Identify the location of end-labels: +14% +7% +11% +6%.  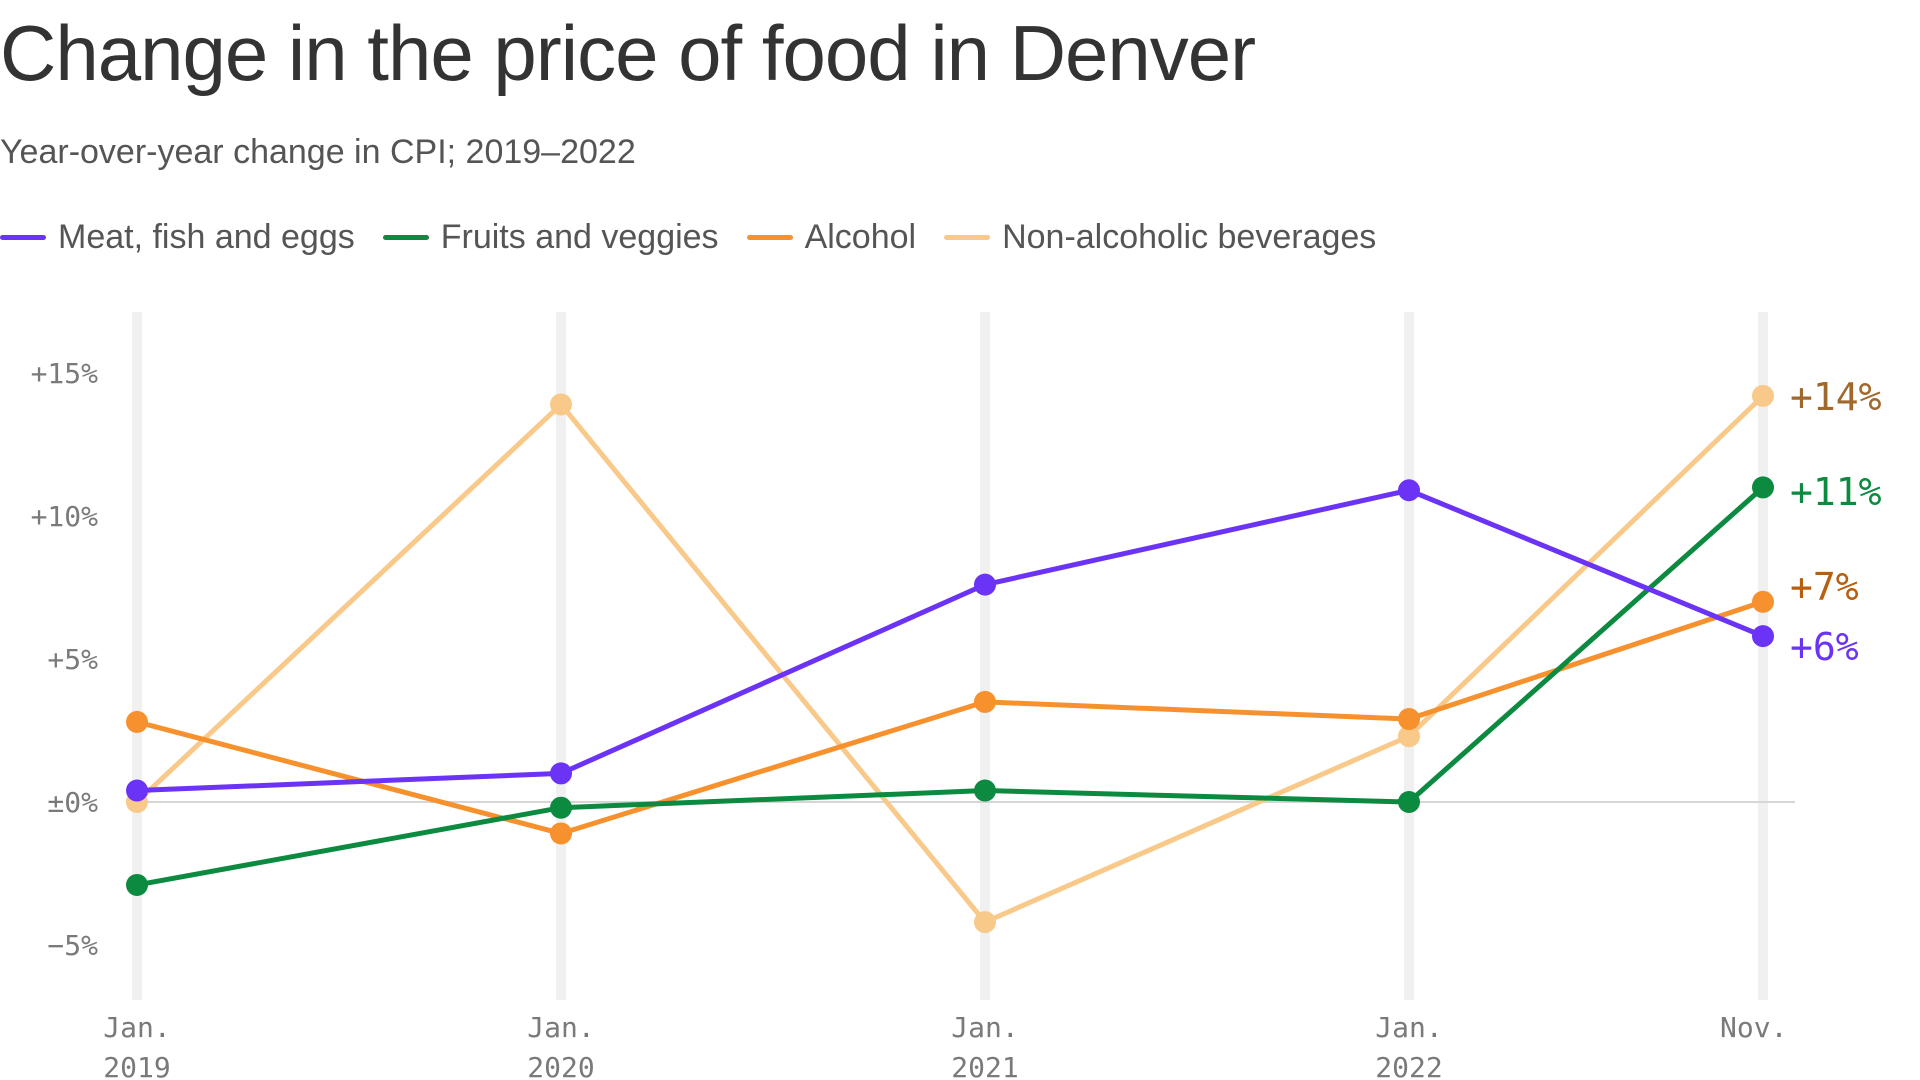
(1836, 522).